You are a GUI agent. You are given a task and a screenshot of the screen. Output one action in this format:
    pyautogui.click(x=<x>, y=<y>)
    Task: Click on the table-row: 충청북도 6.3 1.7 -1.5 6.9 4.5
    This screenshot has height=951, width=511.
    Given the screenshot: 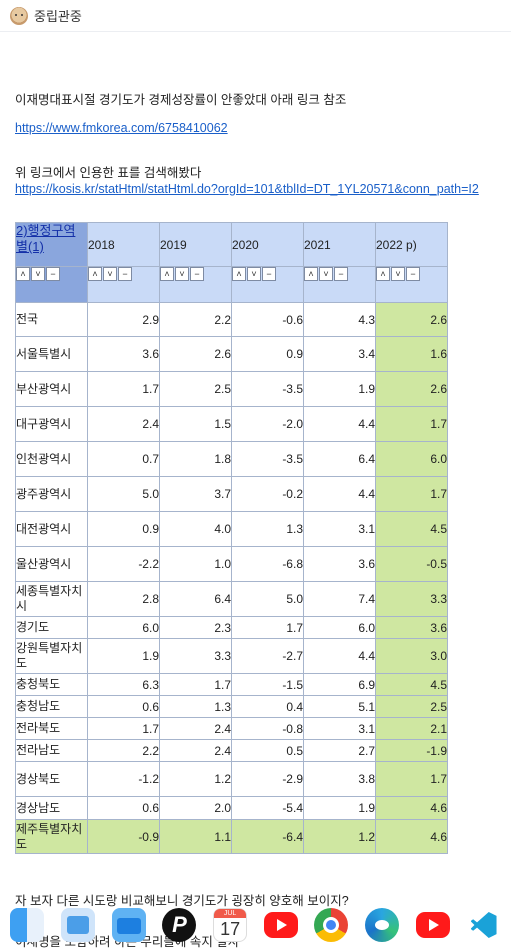 What is the action you would take?
    pyautogui.click(x=231, y=684)
    